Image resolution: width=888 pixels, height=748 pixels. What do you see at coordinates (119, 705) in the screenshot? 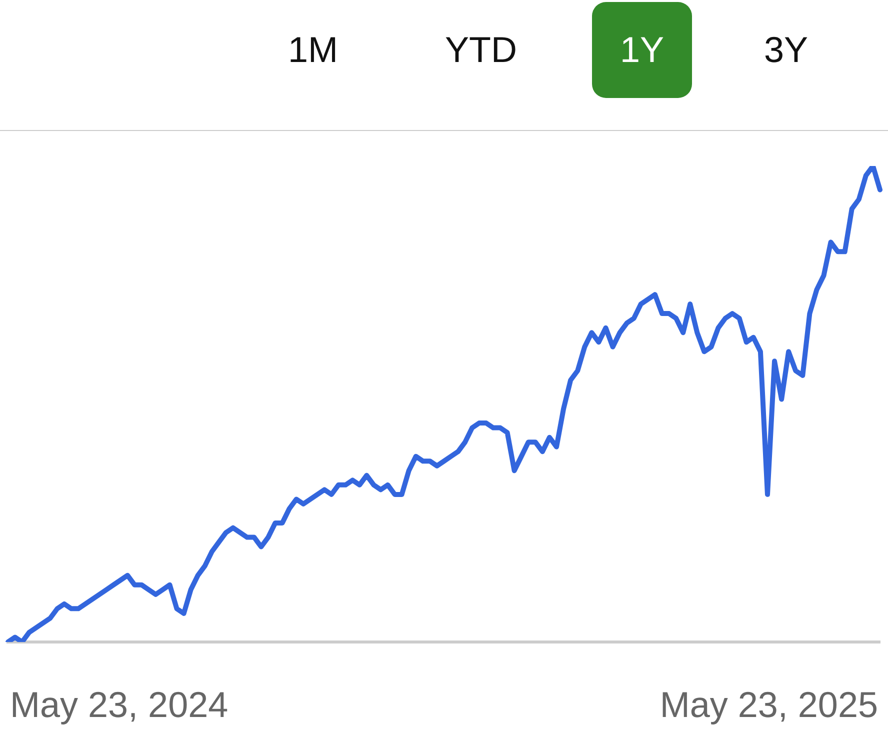
I see `text: May 23, 2024` at bounding box center [119, 705].